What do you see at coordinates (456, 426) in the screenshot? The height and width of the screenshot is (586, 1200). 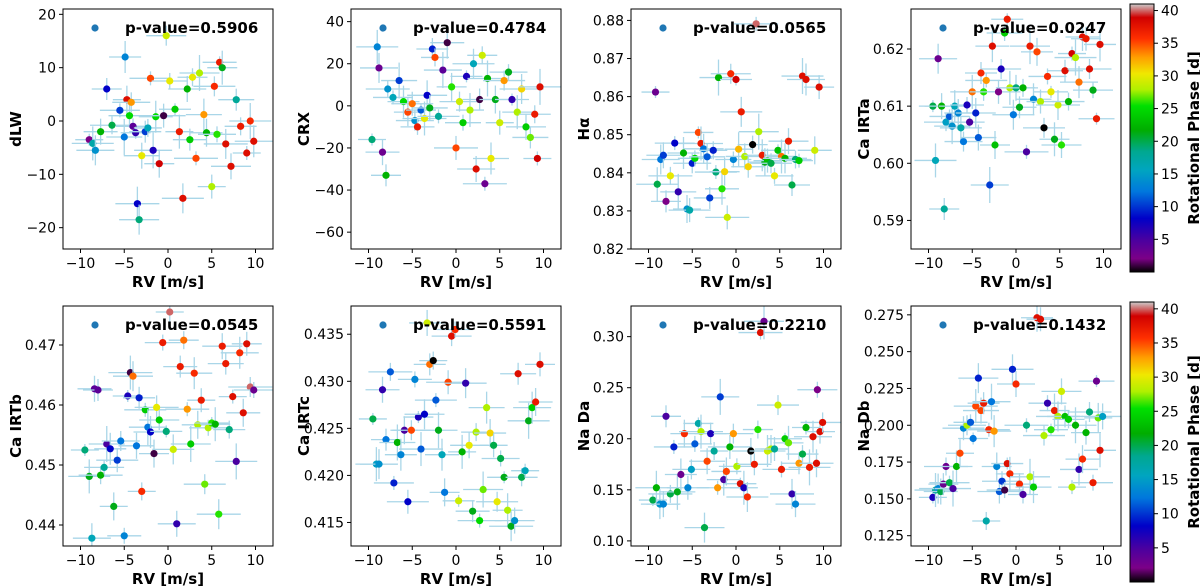 I see `axes-frame` at bounding box center [456, 426].